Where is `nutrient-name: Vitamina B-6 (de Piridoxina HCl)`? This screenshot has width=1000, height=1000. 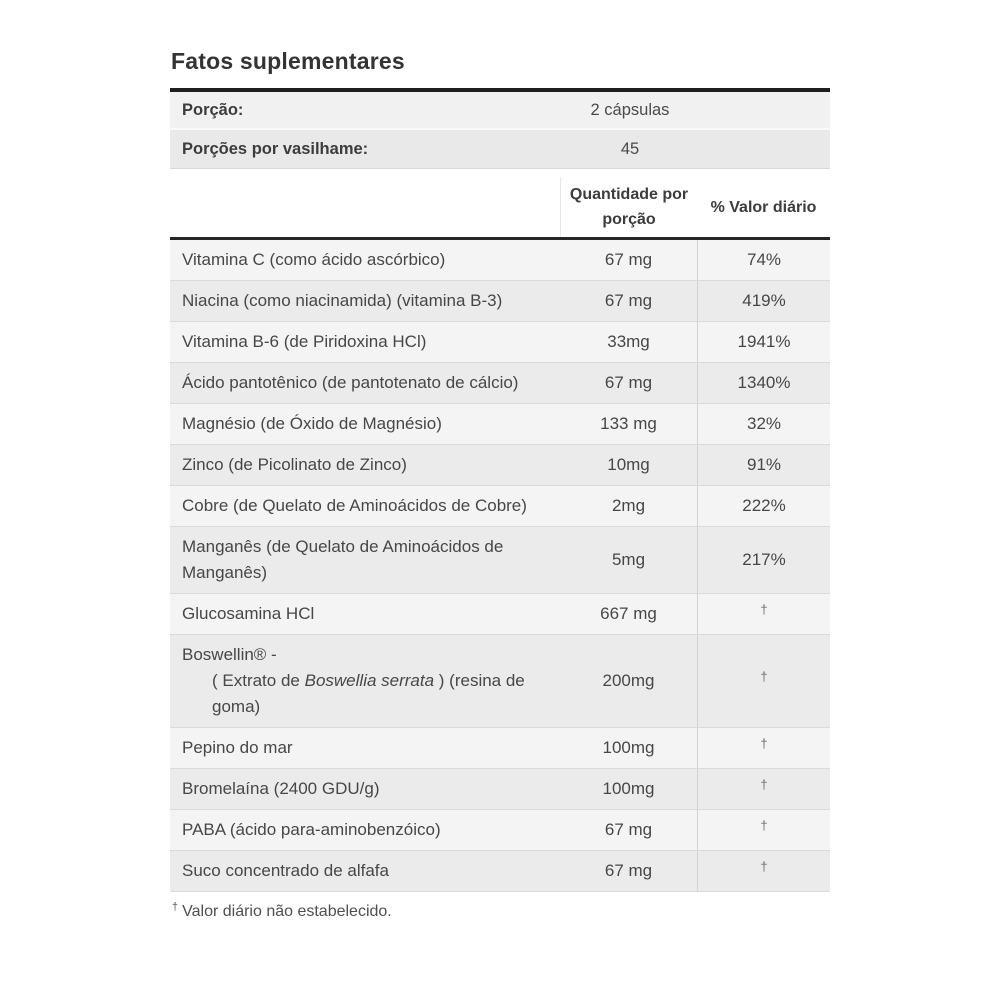 nutrient-name: Vitamina B-6 (de Piridoxina HCl) is located at coordinates (304, 341).